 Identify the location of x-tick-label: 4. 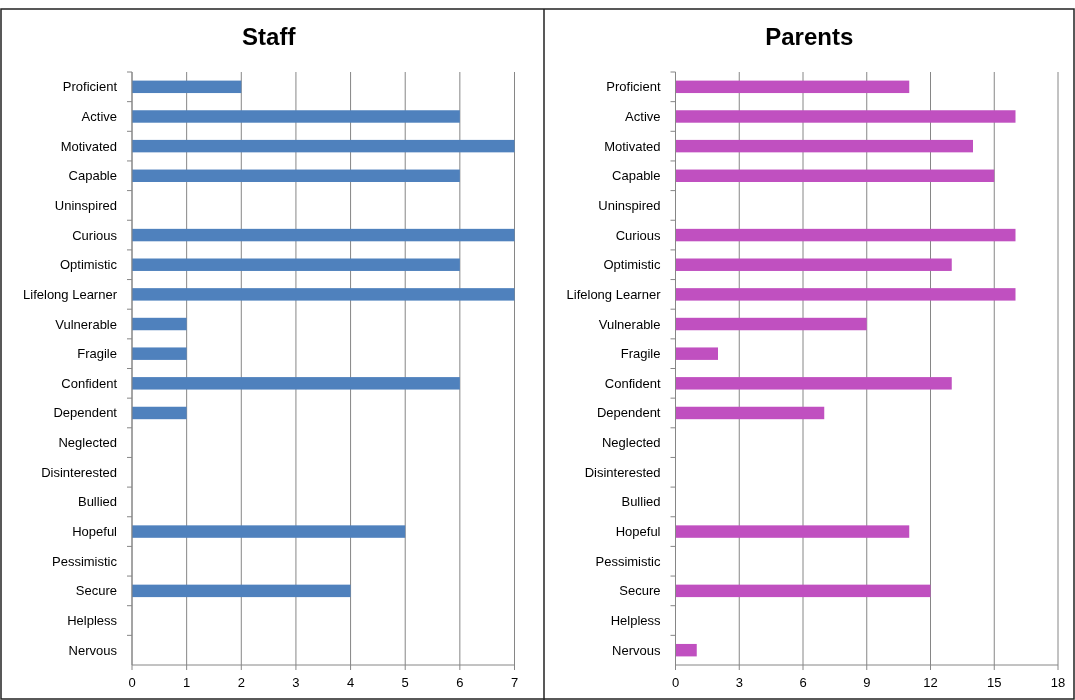
(350, 682).